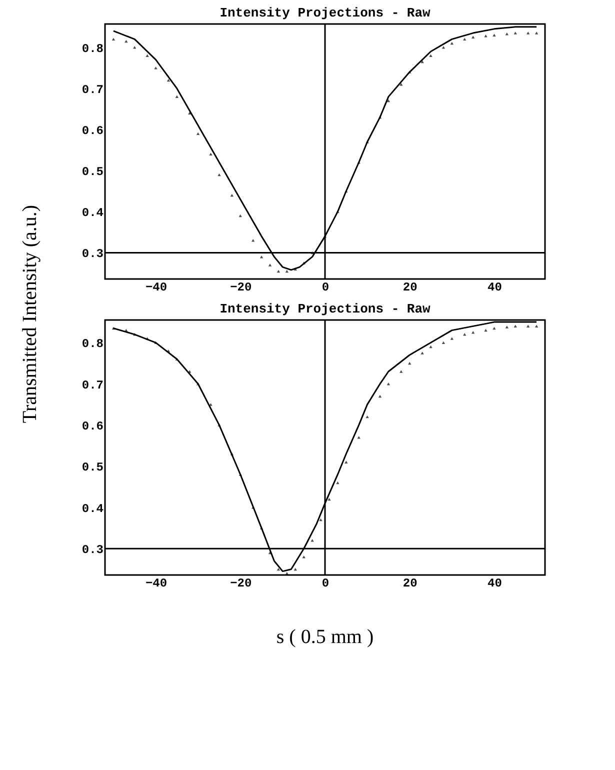 The width and height of the screenshot is (615, 770). What do you see at coordinates (30, 314) in the screenshot?
I see `y-axis-title: Transmitted Intensity (a.u.)` at bounding box center [30, 314].